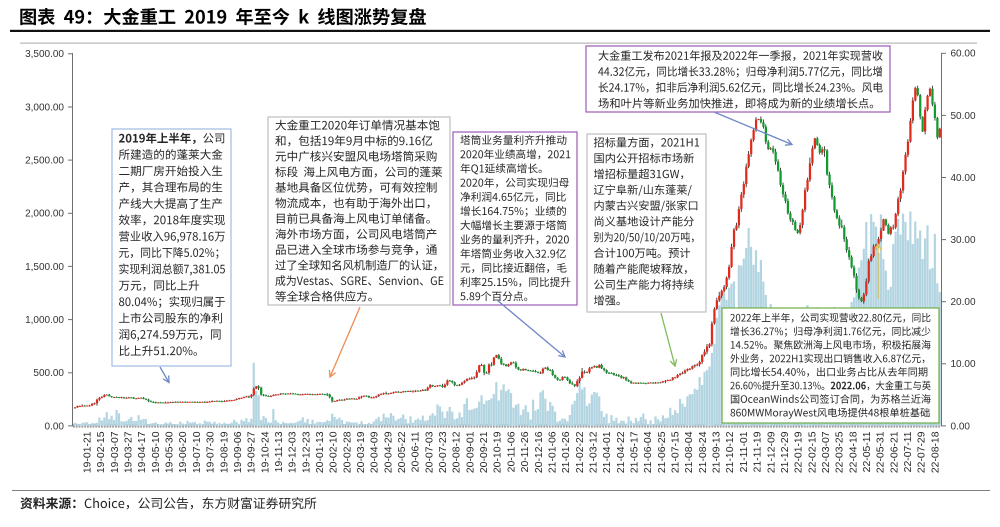  Describe the element at coordinates (963, 364) in the screenshot. I see `svg-text: 10.00` at that location.